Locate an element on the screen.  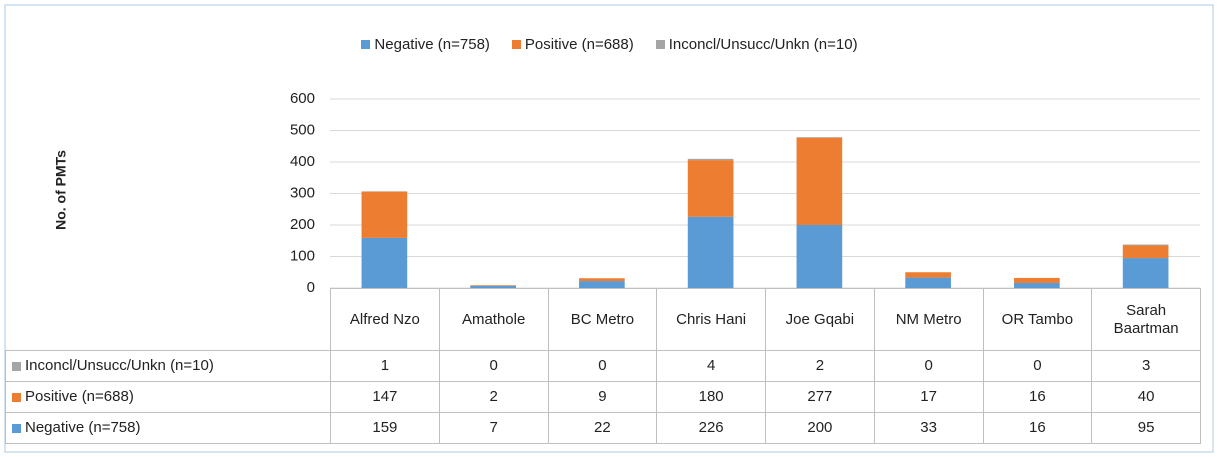
y-axis-label: No. of PMTs is located at coordinates (61, 190).